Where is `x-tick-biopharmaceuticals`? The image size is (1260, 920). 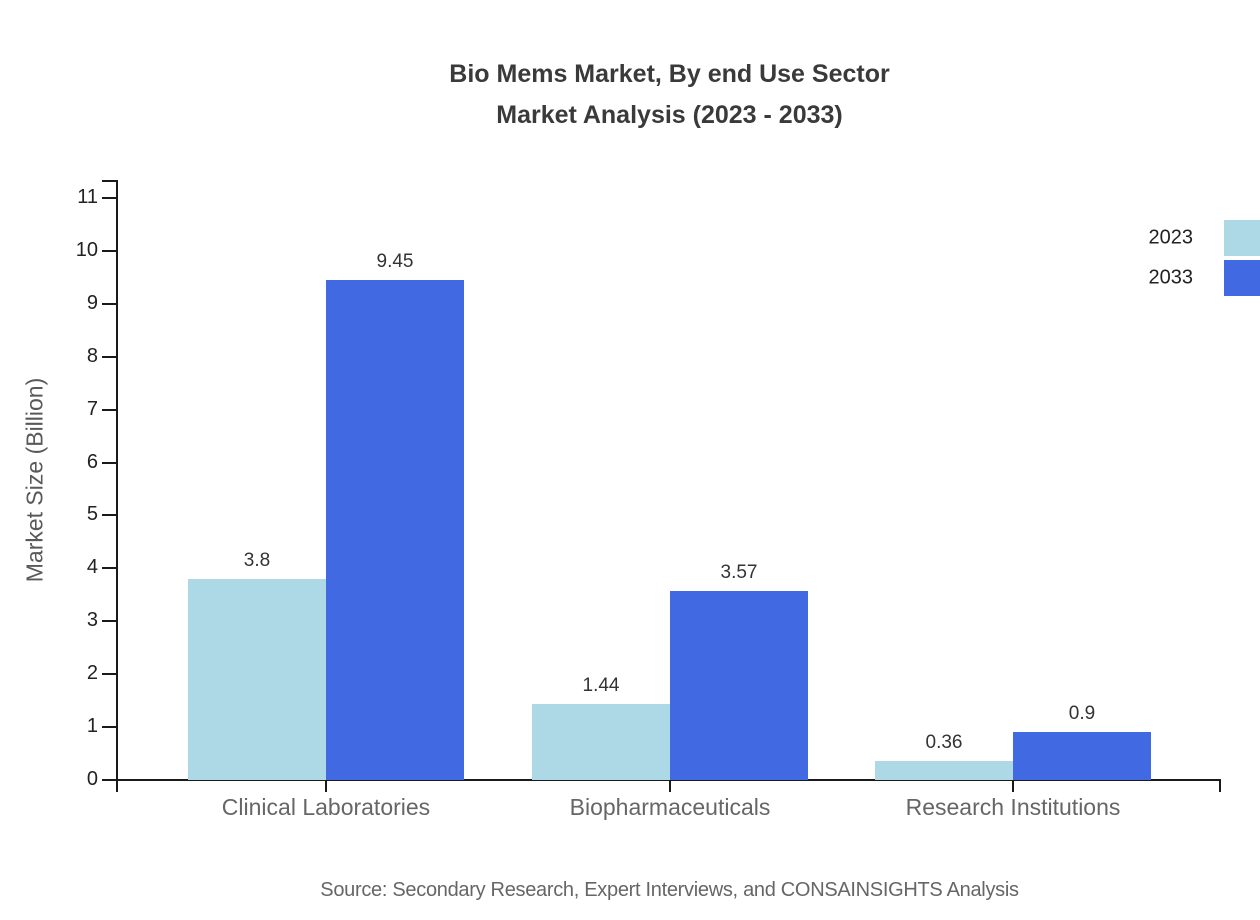 x-tick-biopharmaceuticals is located at coordinates (670, 786).